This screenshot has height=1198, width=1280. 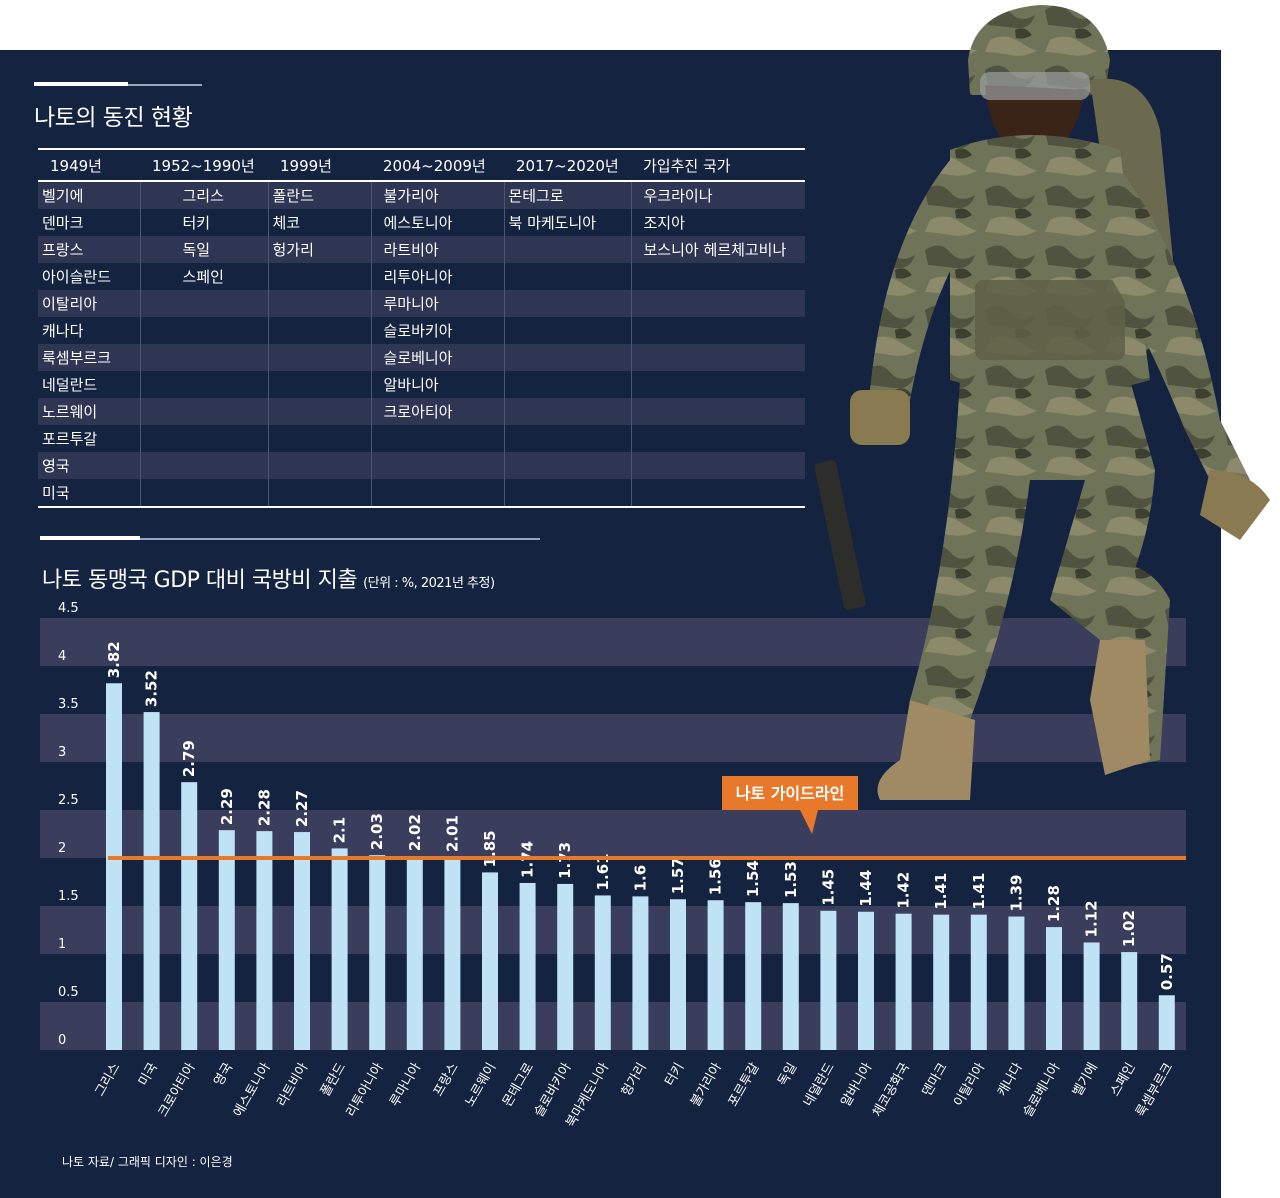 I want to click on table-cell: 리투아니아, so click(x=437, y=276).